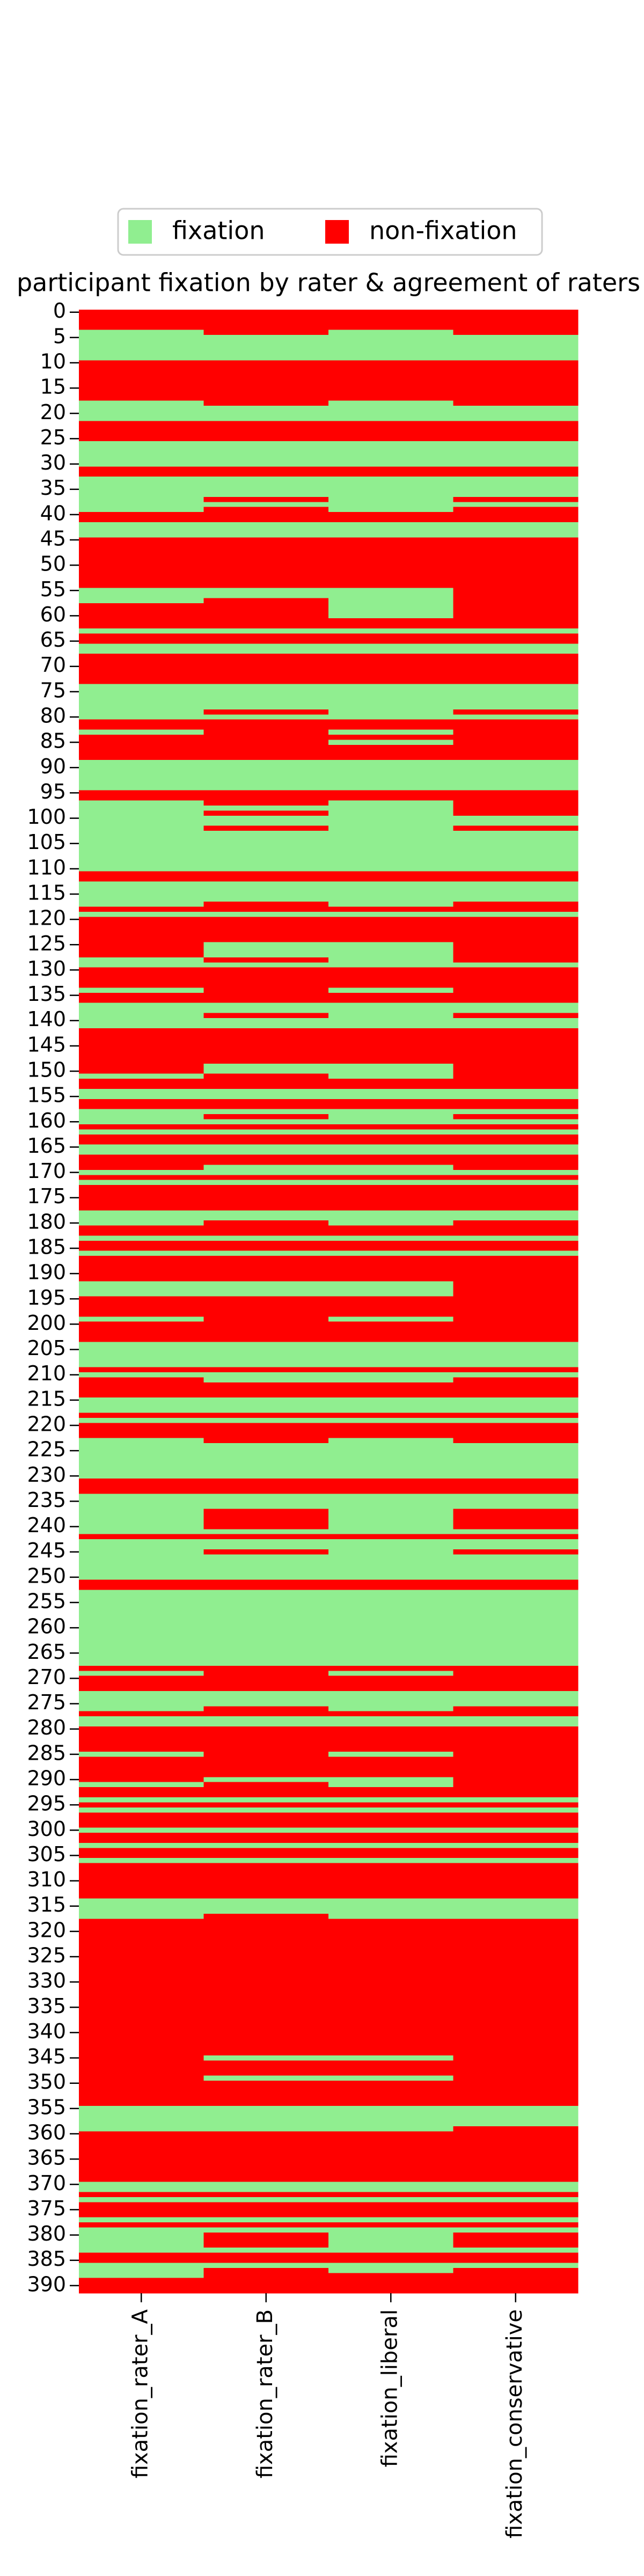 The height and width of the screenshot is (2576, 644). Describe the element at coordinates (53, 690) in the screenshot. I see `y-tick-label: 75` at that location.